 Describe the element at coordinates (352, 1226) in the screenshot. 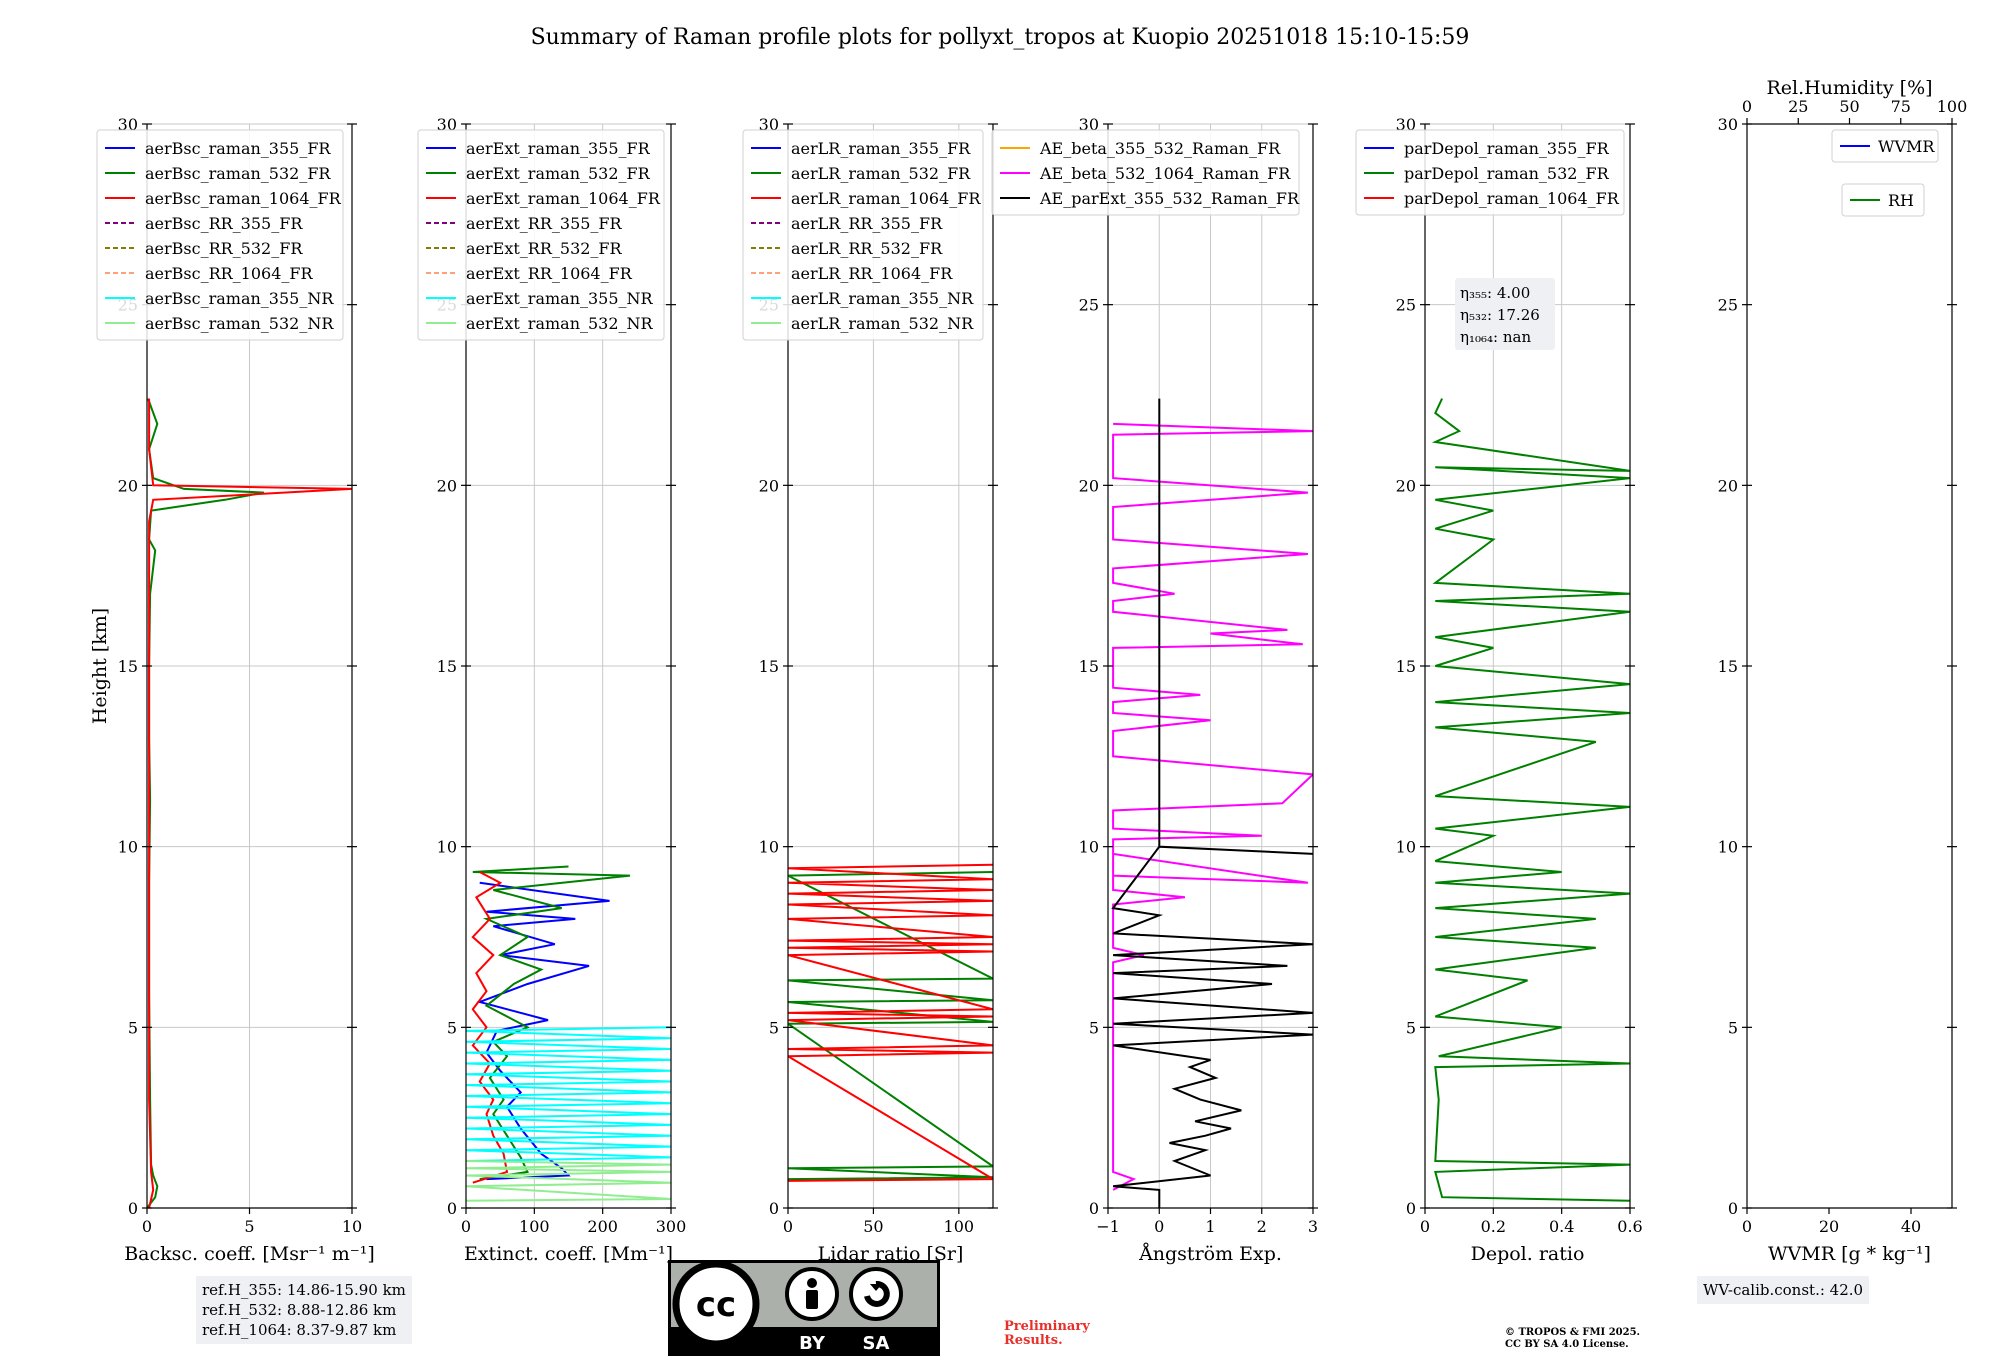

I see `x-tick-label: 10` at that location.